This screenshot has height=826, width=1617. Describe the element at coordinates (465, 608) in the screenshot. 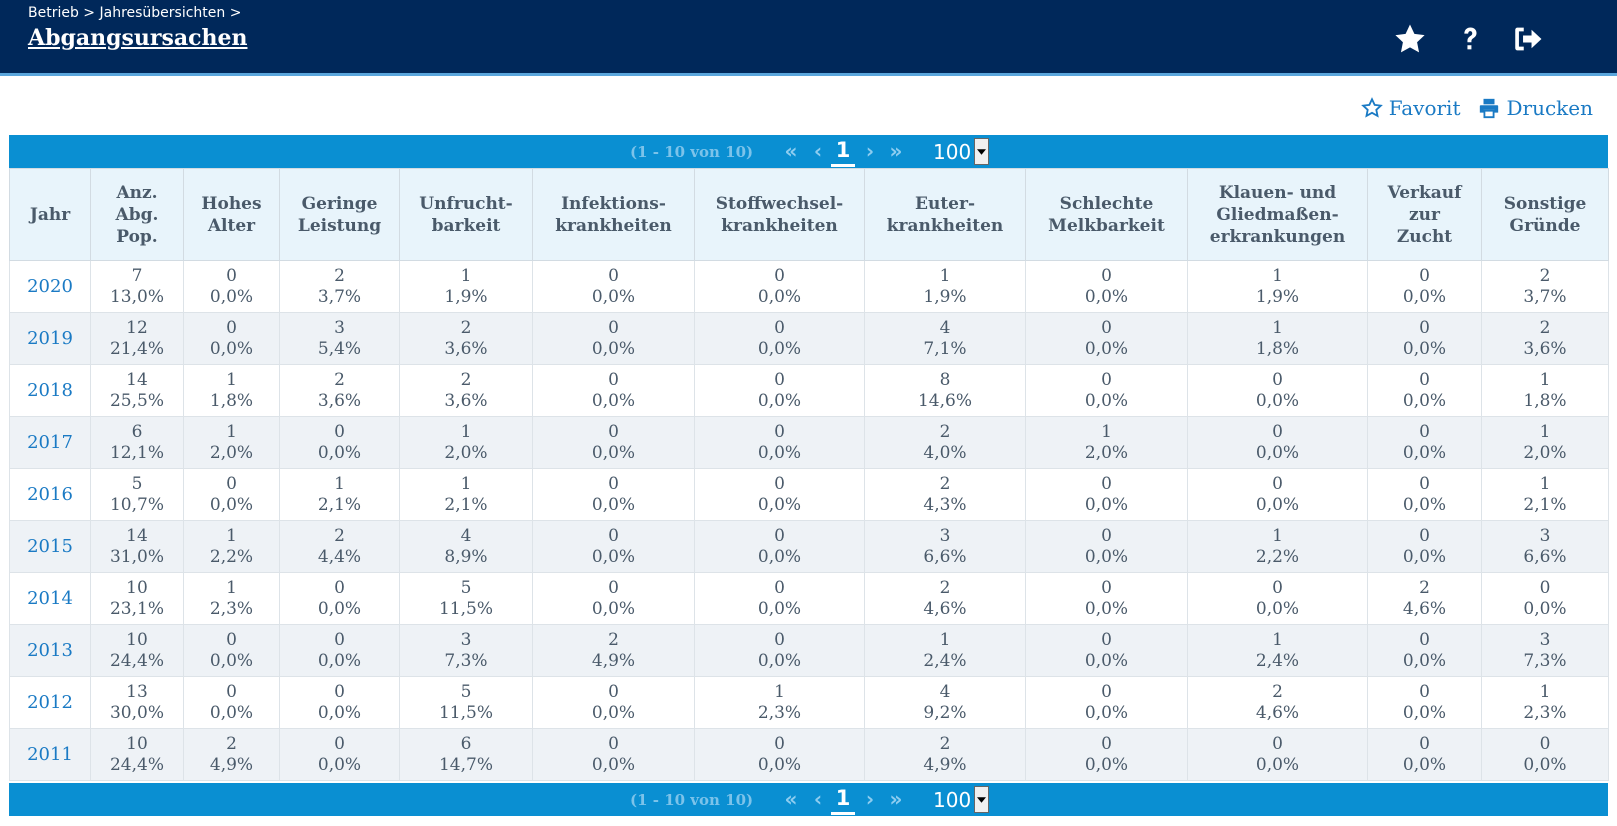

I see `cell-percent: 11,5%` at that location.